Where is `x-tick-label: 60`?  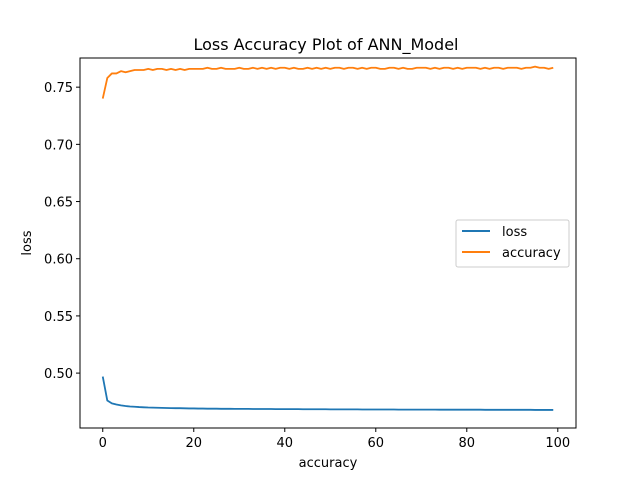
x-tick-label: 60 is located at coordinates (376, 443).